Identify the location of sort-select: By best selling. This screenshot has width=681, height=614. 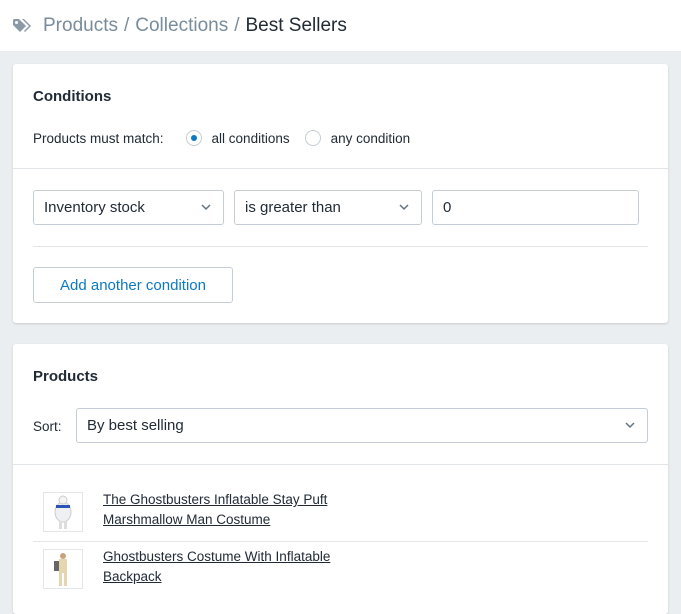
(362, 425).